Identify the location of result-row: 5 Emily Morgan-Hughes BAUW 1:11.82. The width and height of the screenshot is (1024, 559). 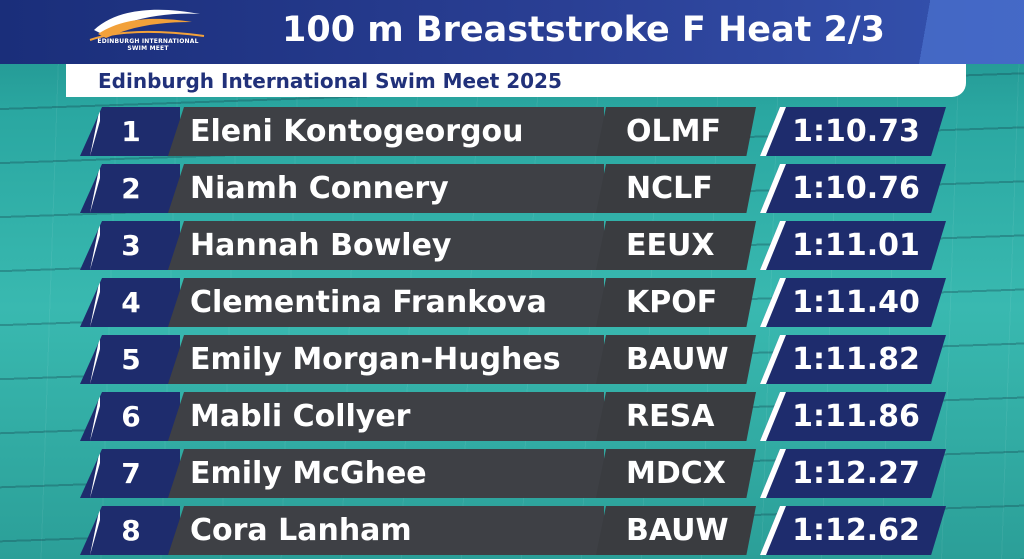
(512, 359).